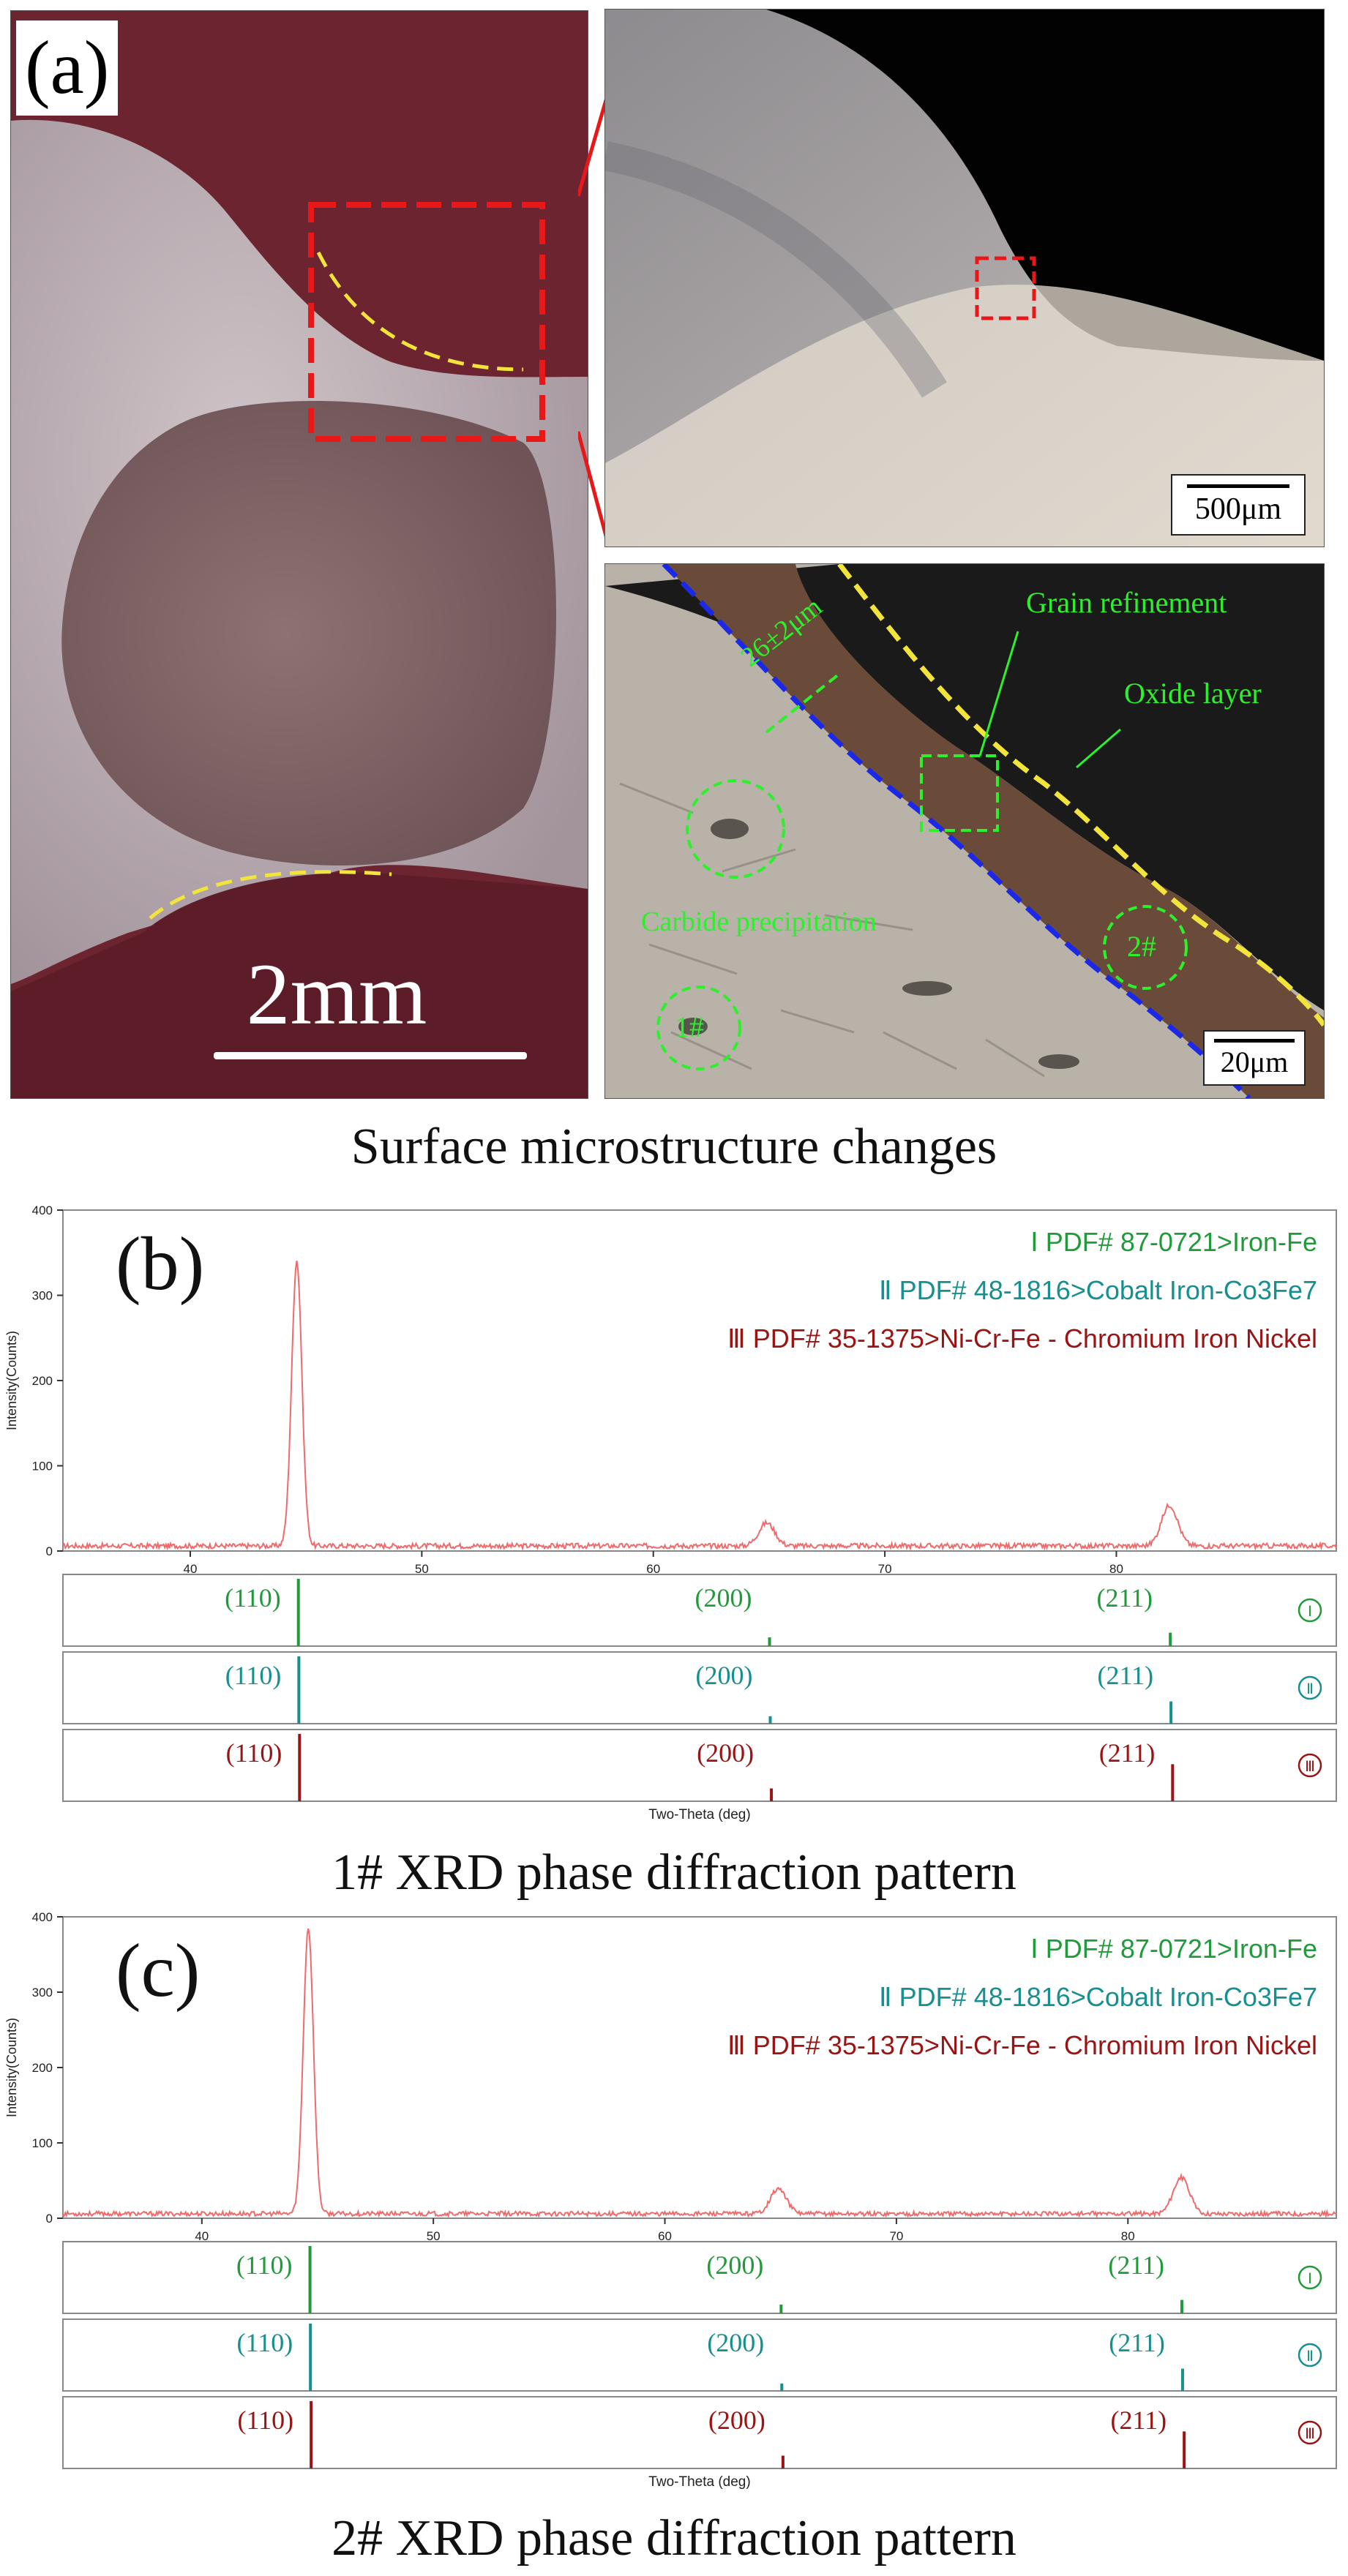  I want to click on caption-a: Surface microstructure changes, so click(674, 1147).